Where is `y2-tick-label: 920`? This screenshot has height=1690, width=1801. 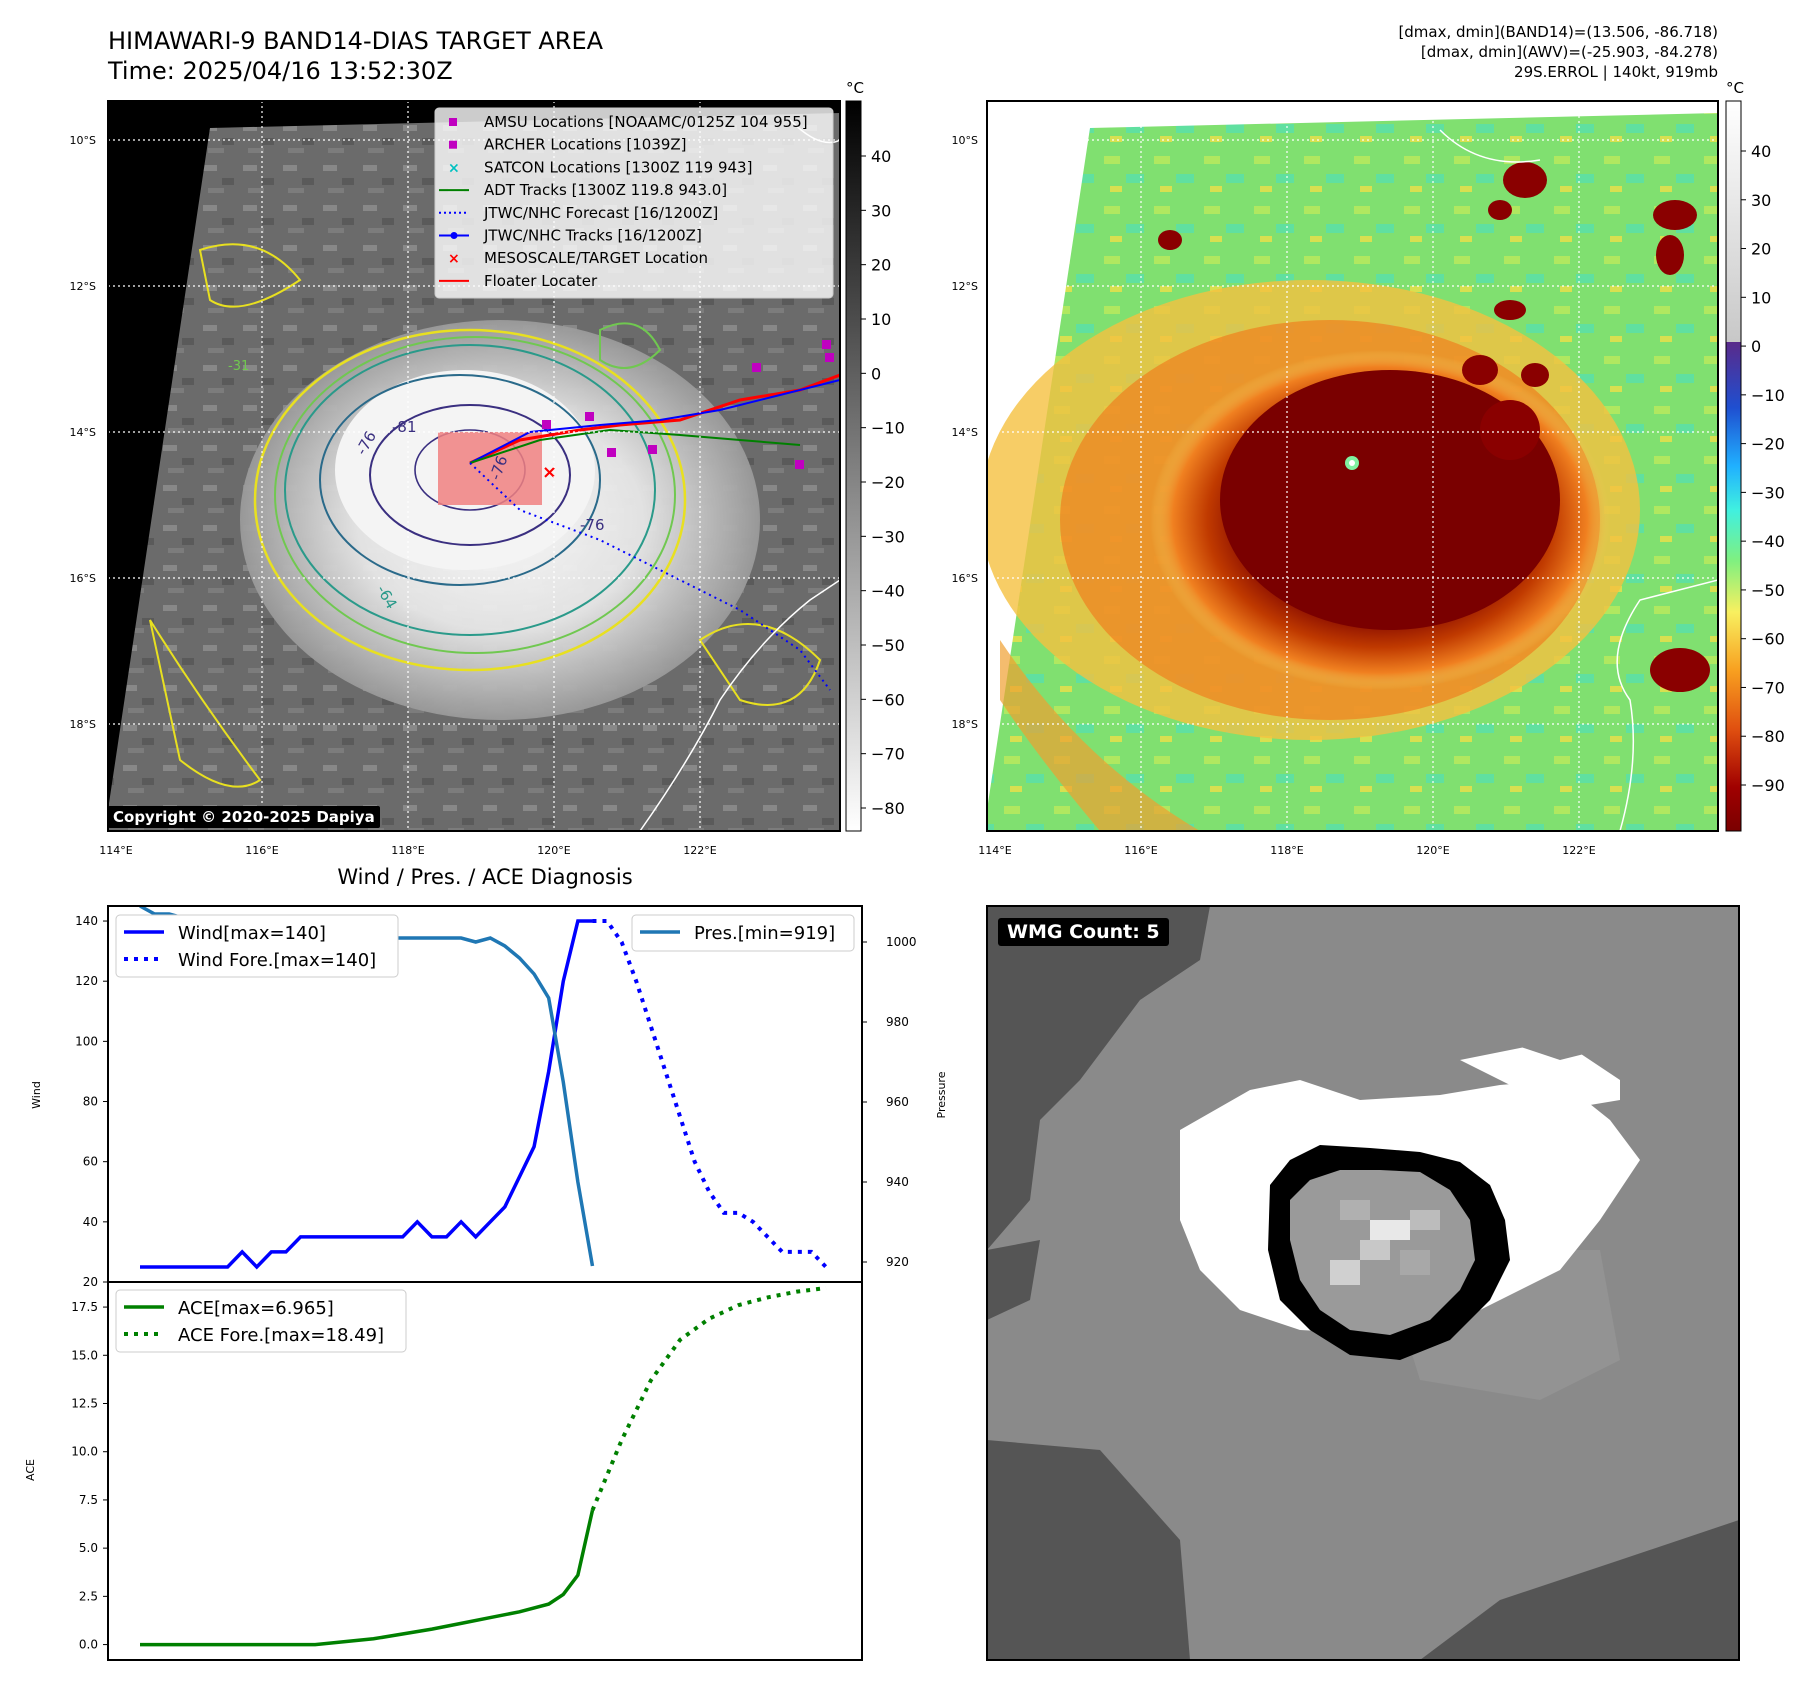 y2-tick-label: 920 is located at coordinates (897, 1262).